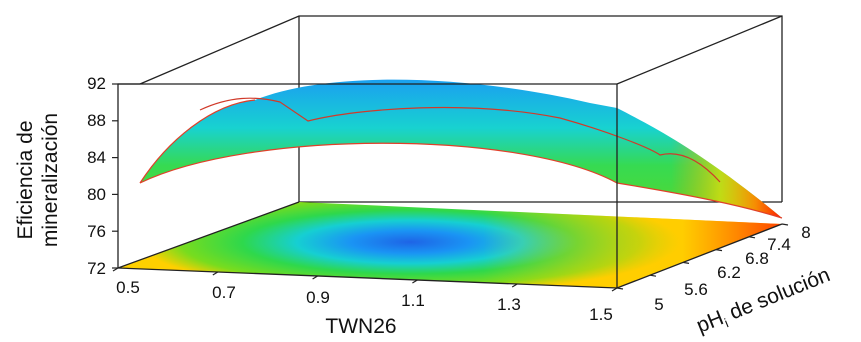  I want to click on z-tick-label: 88, so click(96, 120).